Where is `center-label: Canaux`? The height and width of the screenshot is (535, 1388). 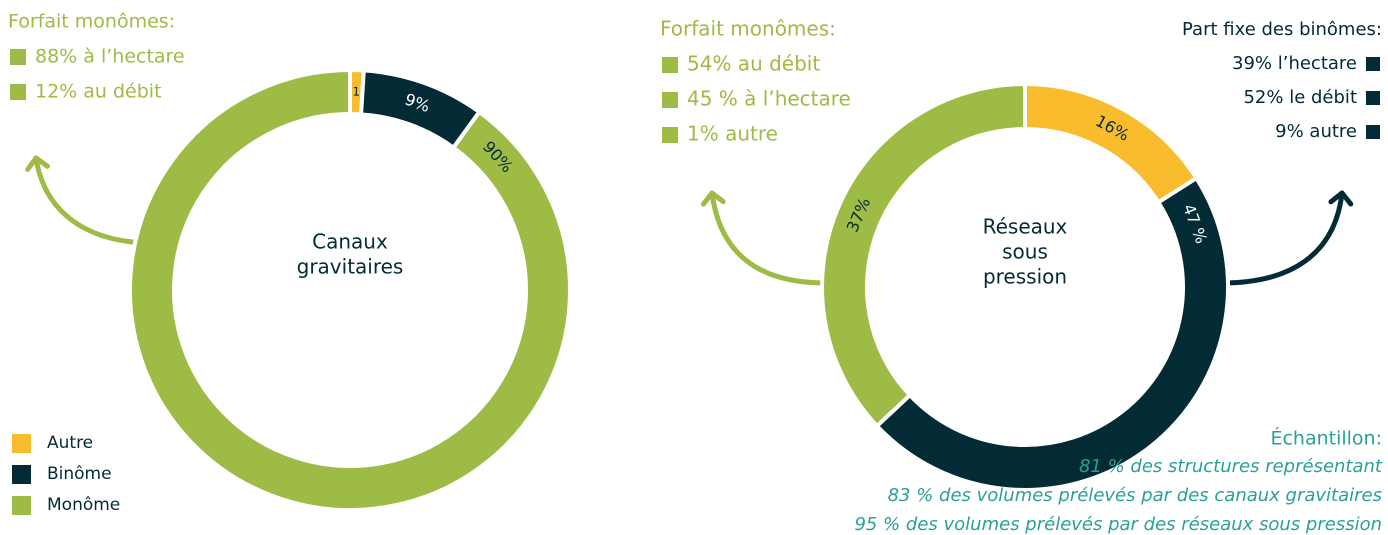
center-label: Canaux is located at coordinates (350, 242).